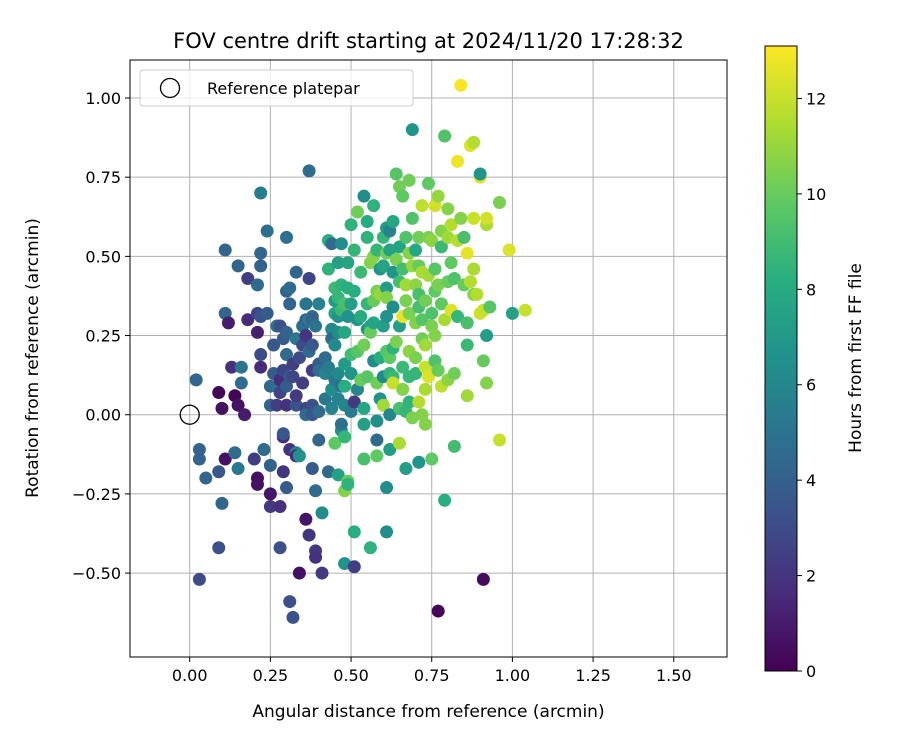 The image size is (900, 750). Describe the element at coordinates (815, 363) in the screenshot. I see `colorbar: 0 2 4 6 8 10 12 Hours from first FF file` at that location.